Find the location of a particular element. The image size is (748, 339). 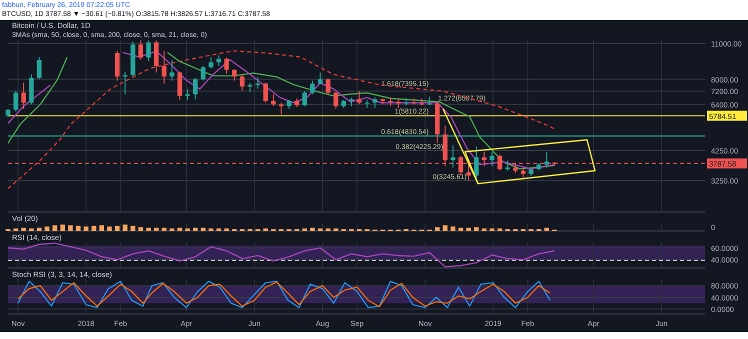

line-series is located at coordinates (281, 255).